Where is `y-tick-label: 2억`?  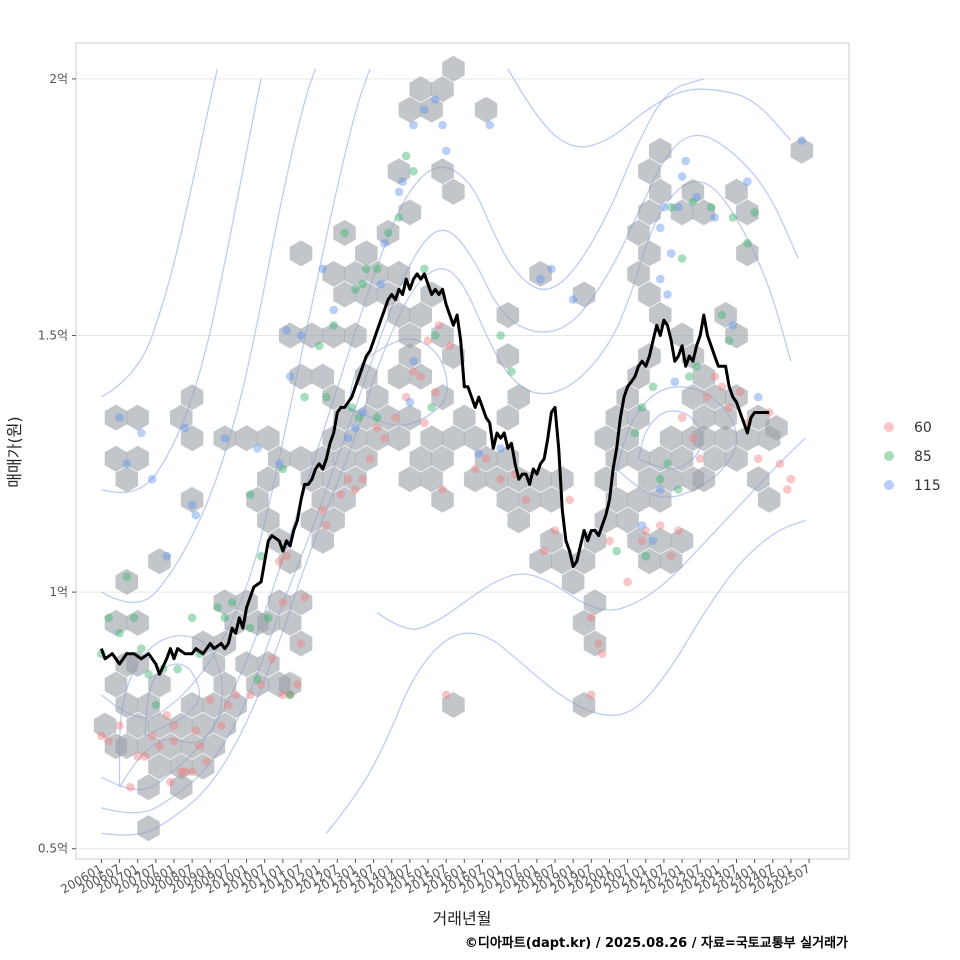 y-tick-label: 2억 is located at coordinates (58, 79).